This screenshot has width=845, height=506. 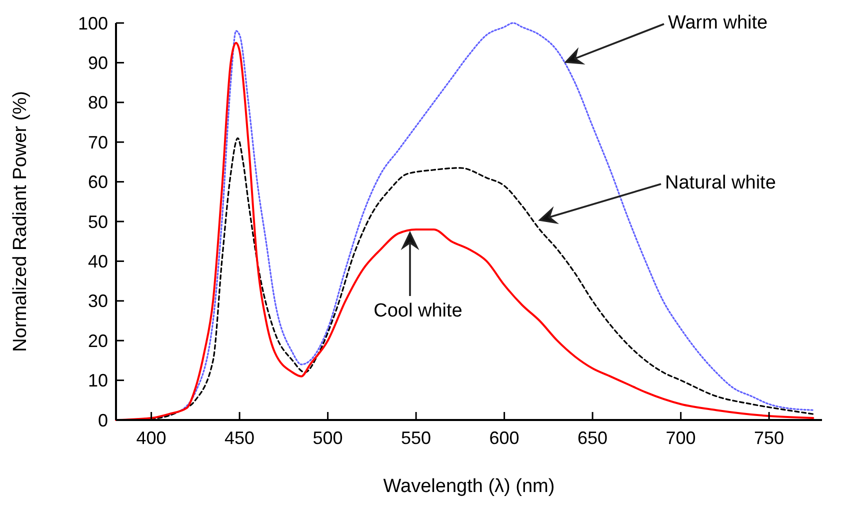 I want to click on y-tick-label: 100, so click(x=93, y=23).